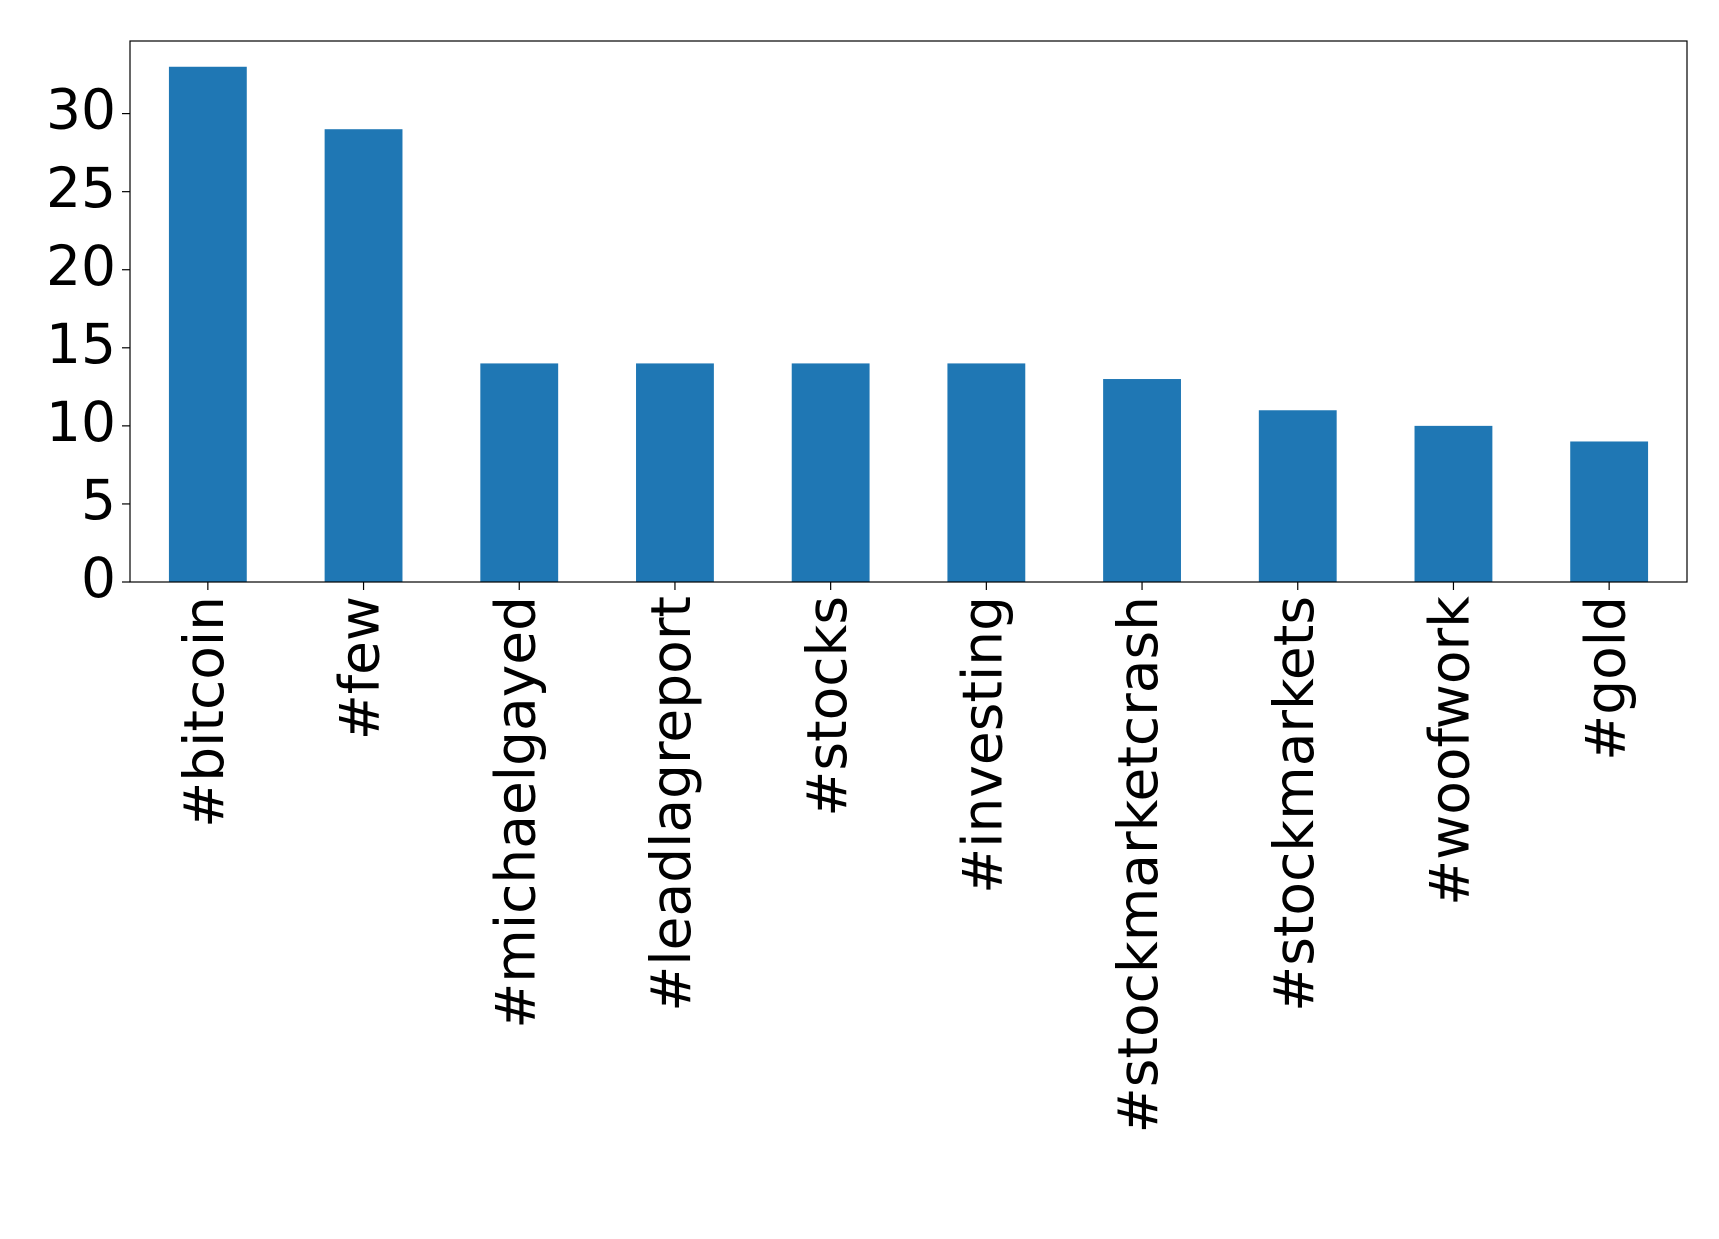 The width and height of the screenshot is (1719, 1239). I want to click on y-tick-label: 15, so click(81, 344).